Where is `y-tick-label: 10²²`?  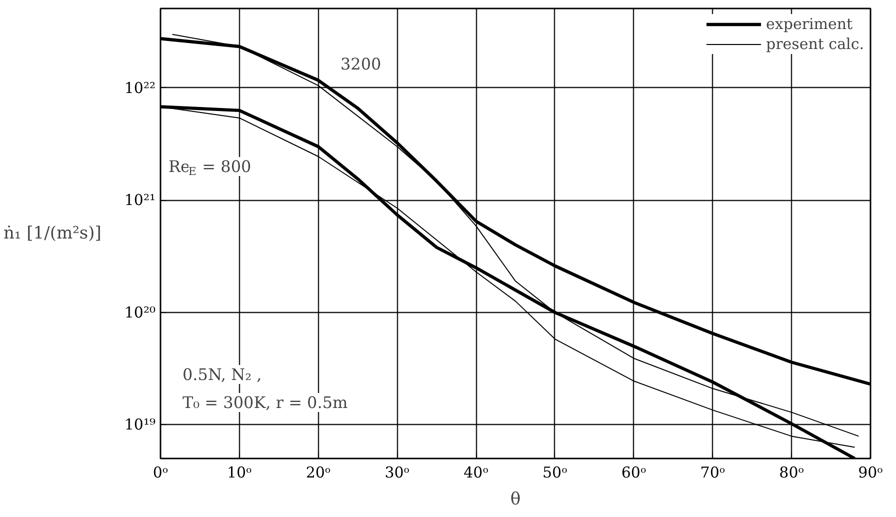 y-tick-label: 10²² is located at coordinates (140, 87).